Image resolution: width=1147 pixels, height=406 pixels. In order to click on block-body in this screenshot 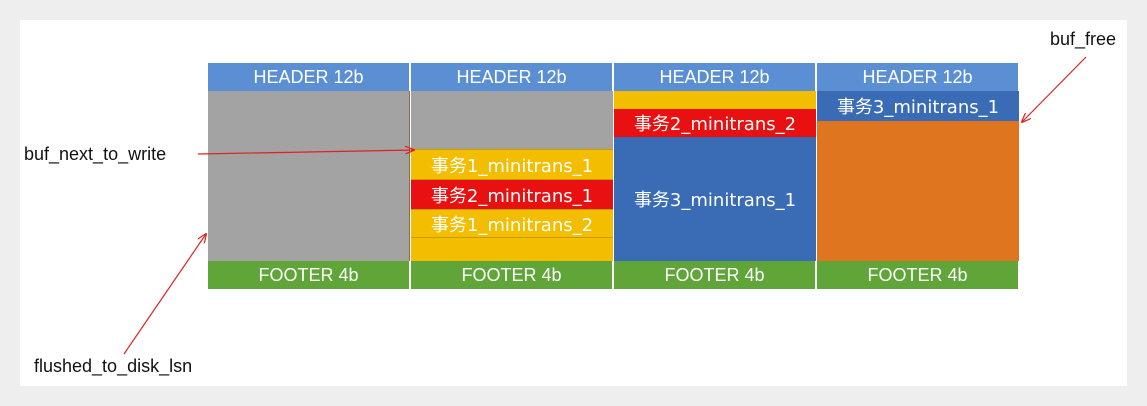, I will do `click(309, 176)`.